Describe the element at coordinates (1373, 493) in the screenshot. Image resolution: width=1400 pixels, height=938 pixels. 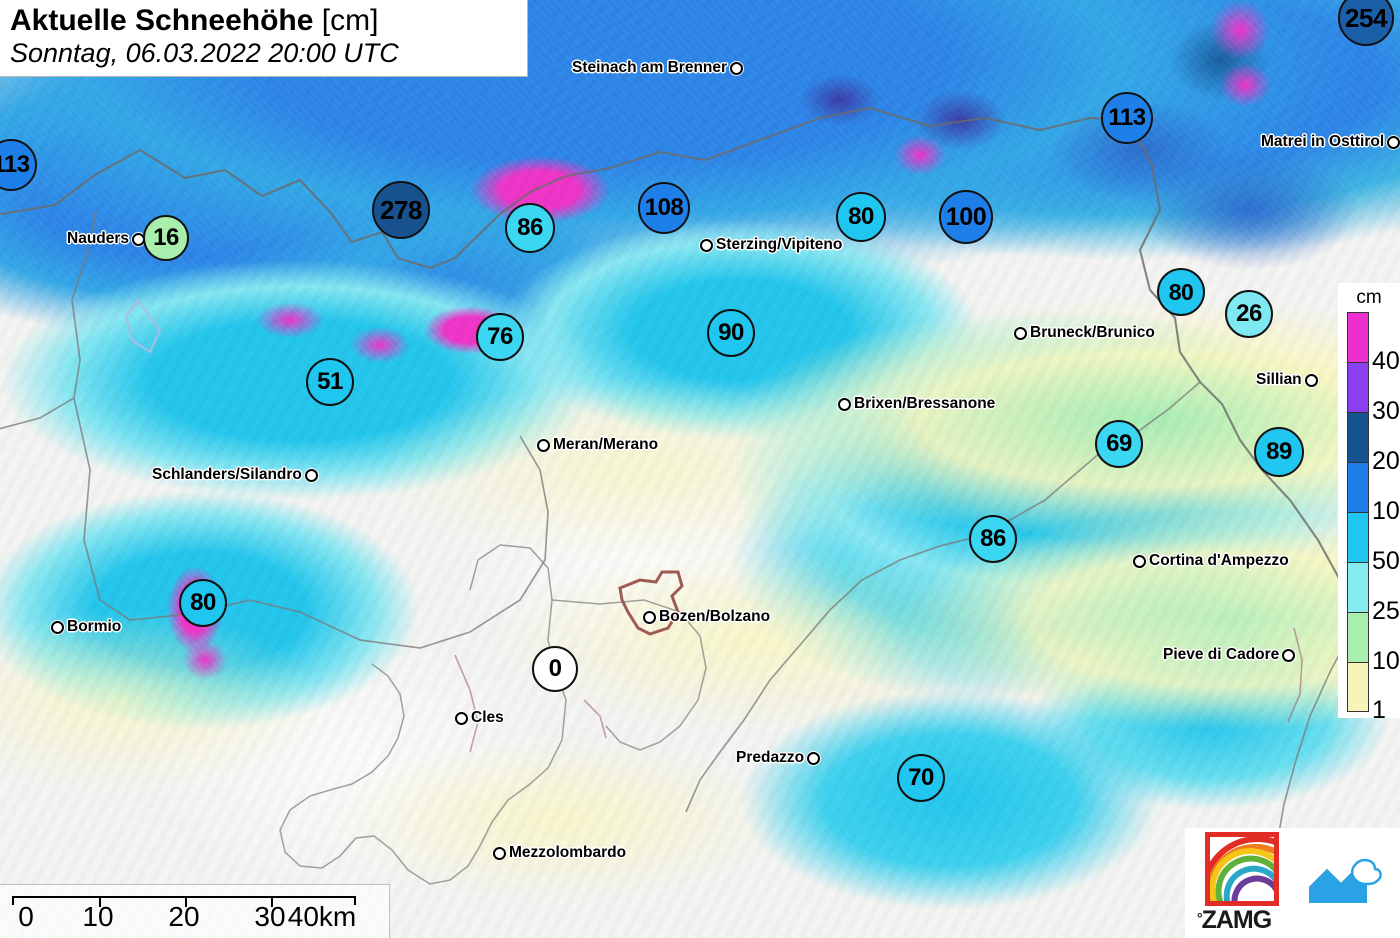
I see `legend-band: 100` at that location.